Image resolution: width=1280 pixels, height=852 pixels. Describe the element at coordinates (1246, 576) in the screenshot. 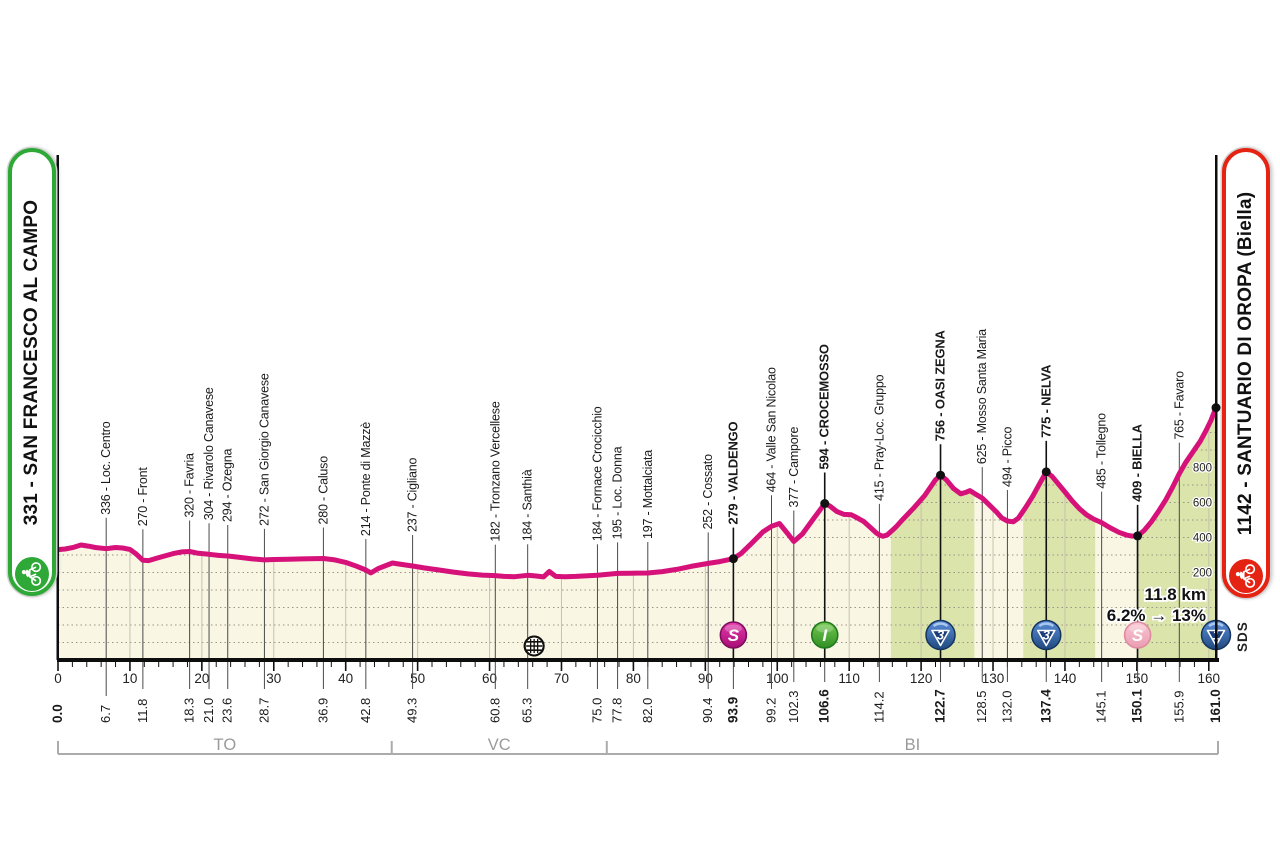

I see `finish-cyclist-icon` at that location.